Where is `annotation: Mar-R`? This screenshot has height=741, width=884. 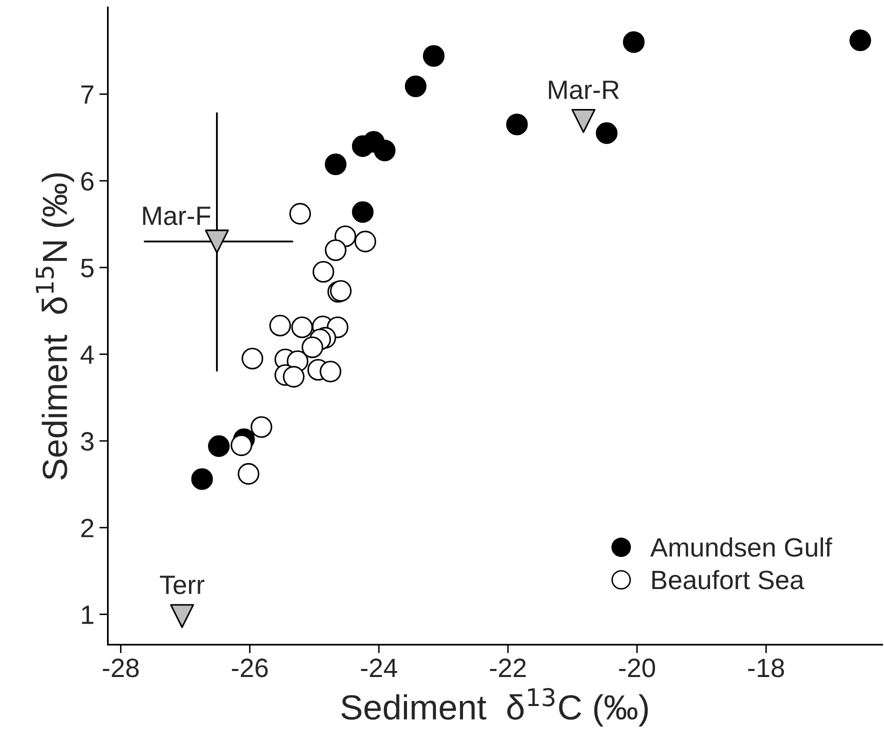 annotation: Mar-R is located at coordinates (583, 90).